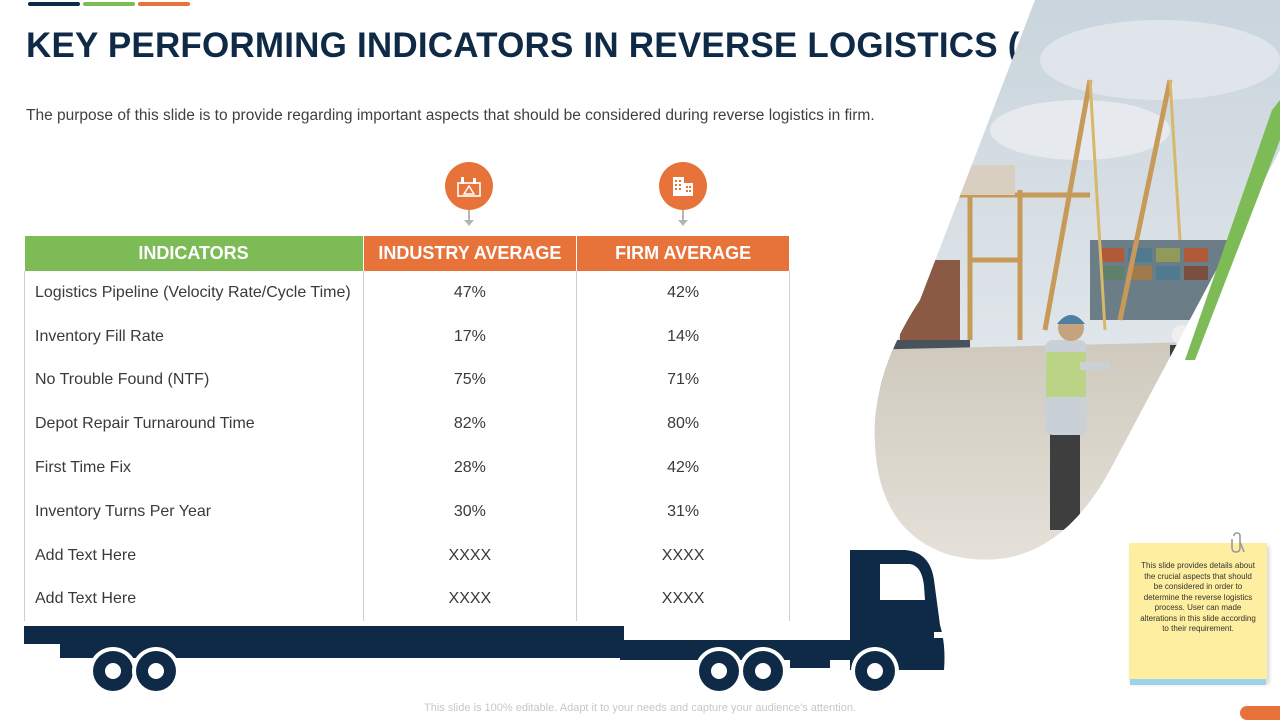  I want to click on industry-value-cell: 82%, so click(470, 424).